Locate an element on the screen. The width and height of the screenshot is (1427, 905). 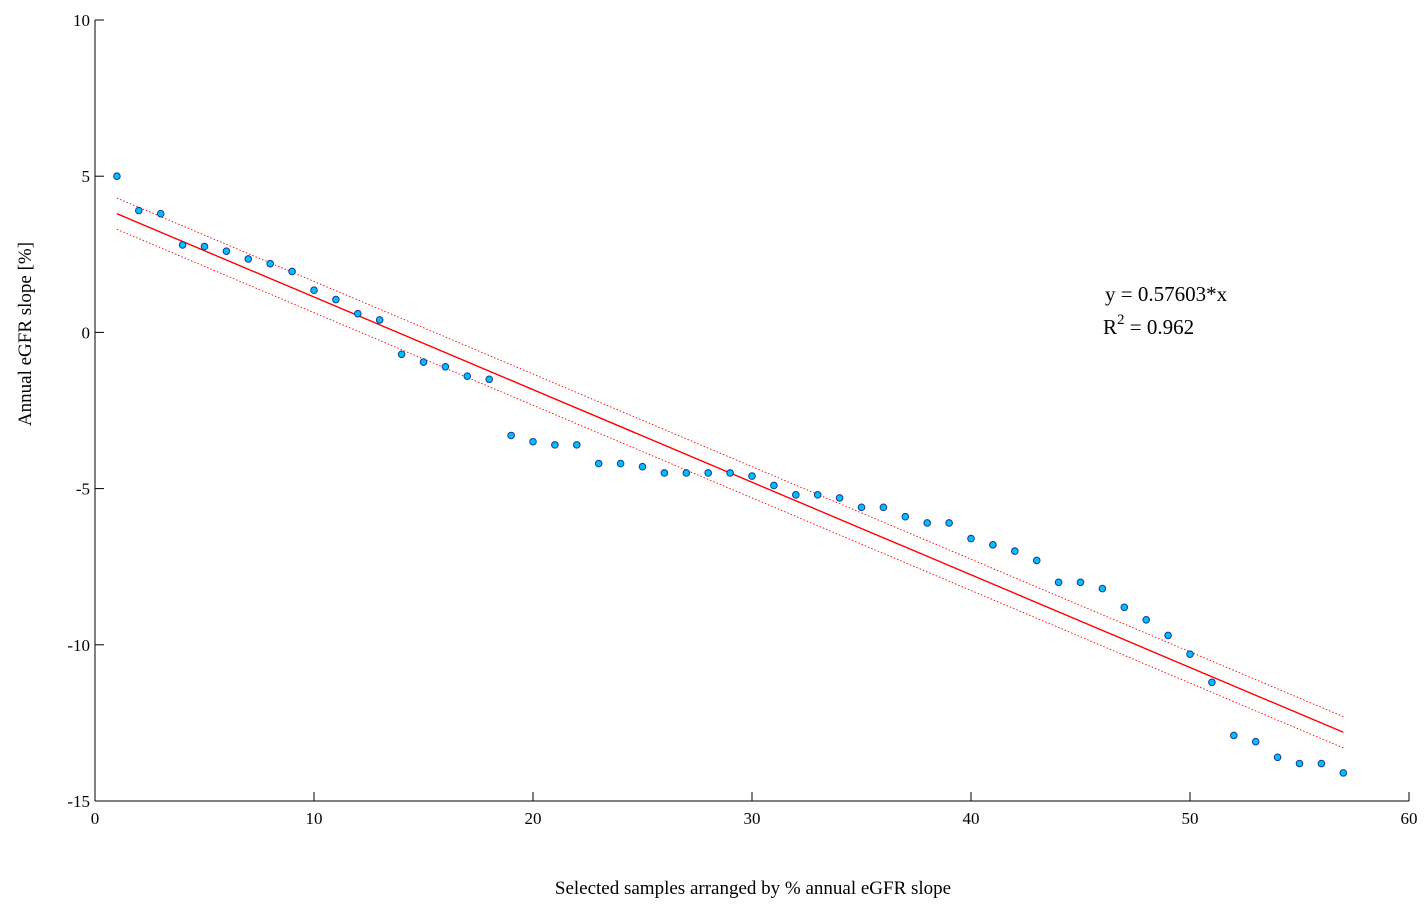
fit-equation: y = 0.57603*x is located at coordinates (1166, 294).